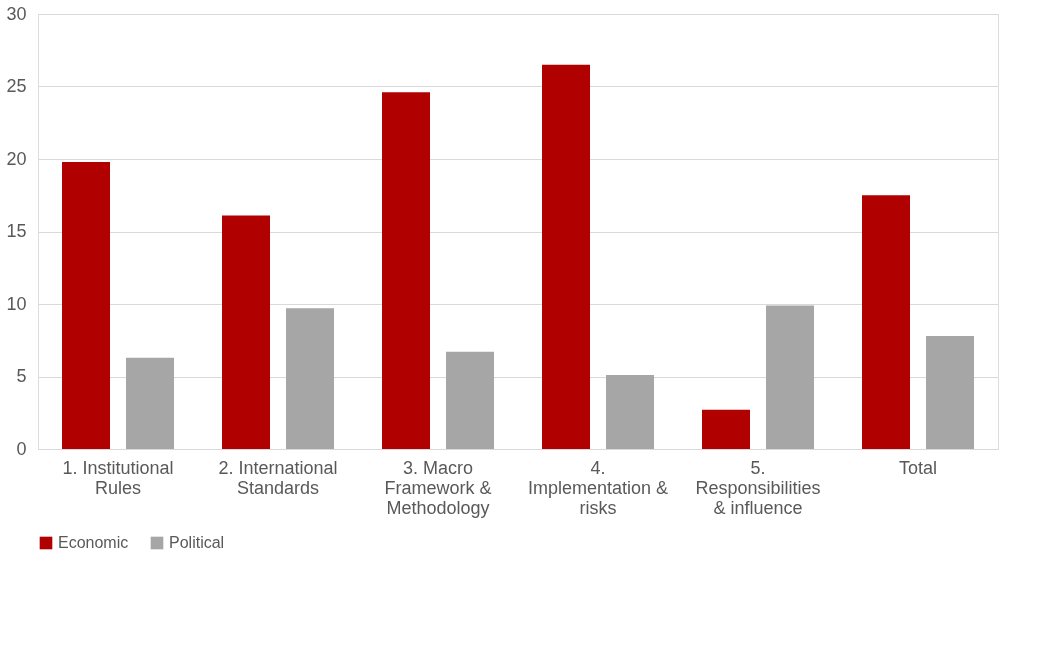  Describe the element at coordinates (21, 448) in the screenshot. I see `y-tick-label: 0` at that location.